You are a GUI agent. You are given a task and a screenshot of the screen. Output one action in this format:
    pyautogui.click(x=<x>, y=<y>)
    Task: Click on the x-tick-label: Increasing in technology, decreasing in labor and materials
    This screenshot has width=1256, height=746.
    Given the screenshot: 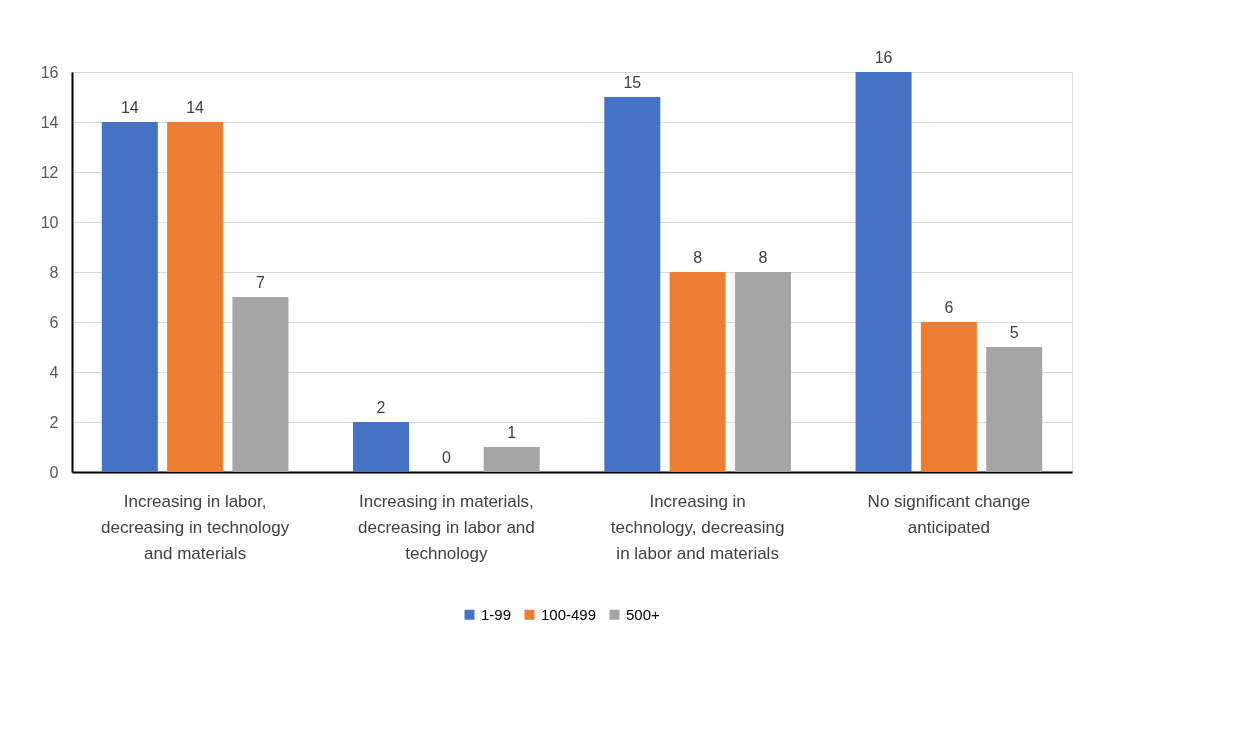 What is the action you would take?
    pyautogui.click(x=697, y=527)
    